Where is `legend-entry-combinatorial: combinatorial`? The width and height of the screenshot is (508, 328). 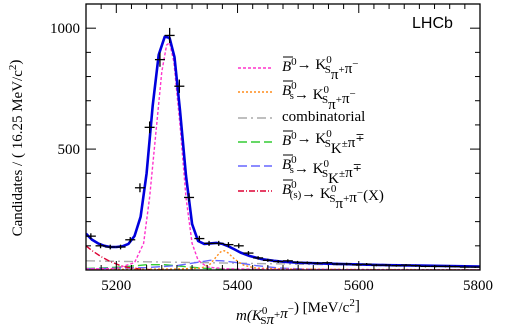
legend-entry-combinatorial: combinatorial is located at coordinates (301, 117).